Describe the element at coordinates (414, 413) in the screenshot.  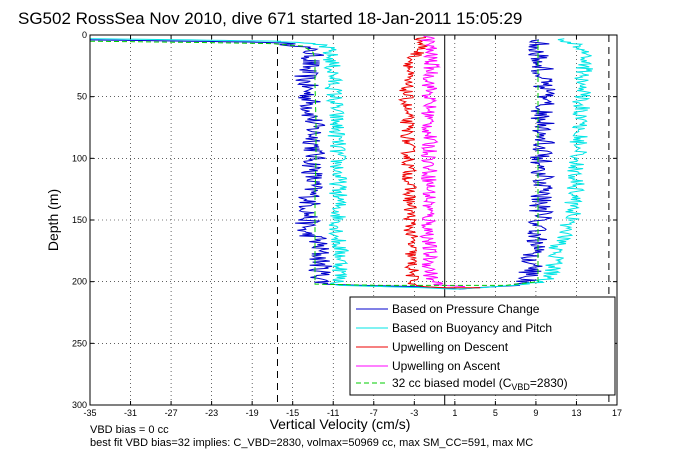
I see `x-tick-label: -3` at that location.